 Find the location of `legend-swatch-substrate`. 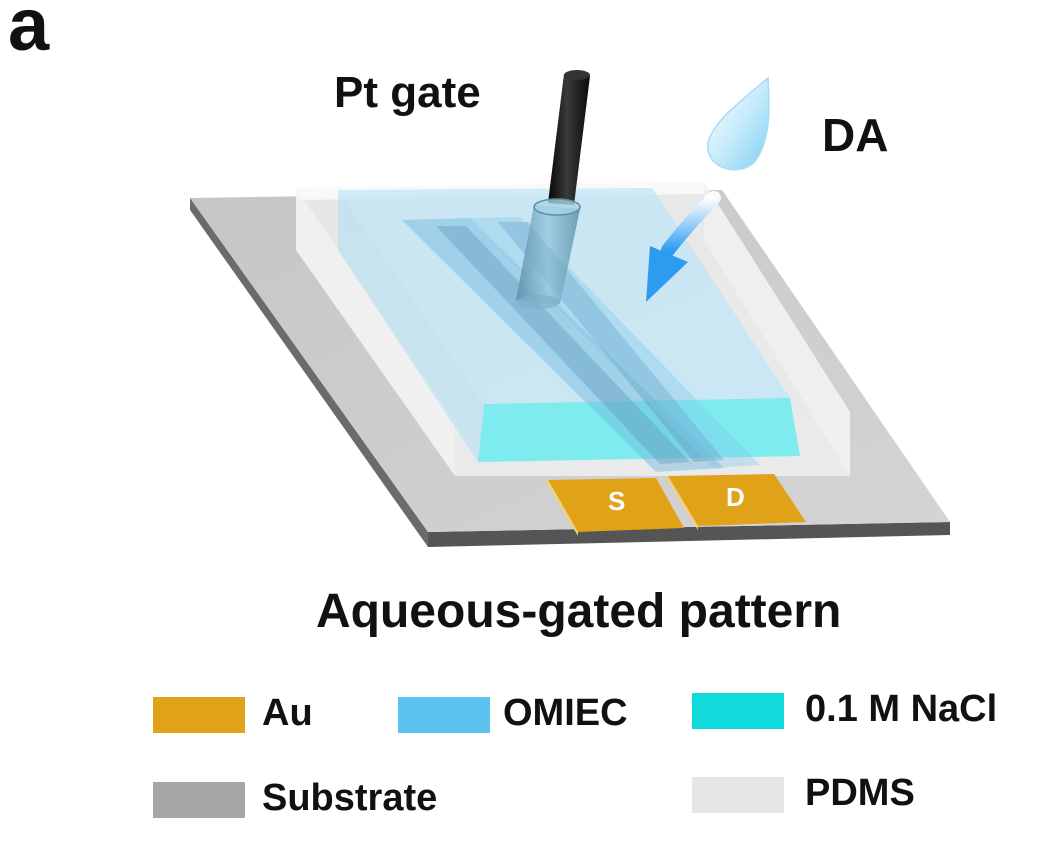

legend-swatch-substrate is located at coordinates (199, 800).